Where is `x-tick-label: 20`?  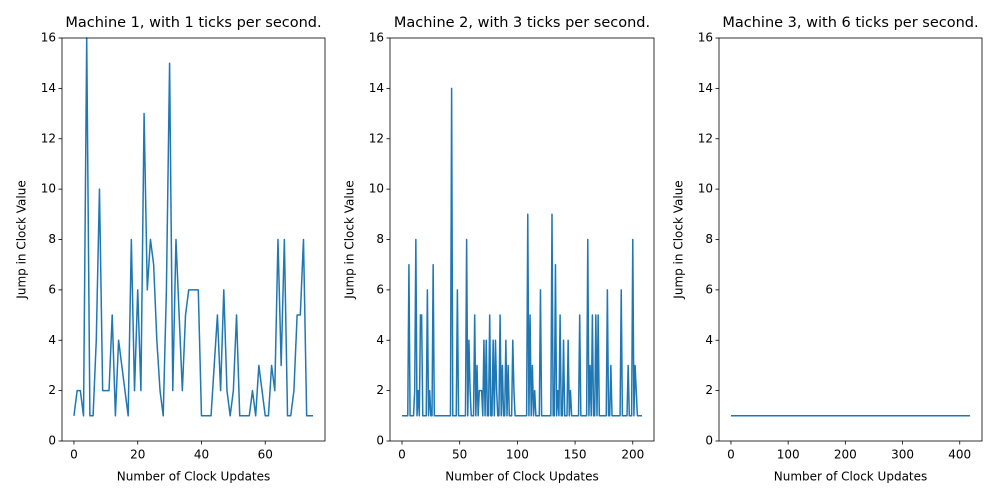
x-tick-label: 20 is located at coordinates (137, 455).